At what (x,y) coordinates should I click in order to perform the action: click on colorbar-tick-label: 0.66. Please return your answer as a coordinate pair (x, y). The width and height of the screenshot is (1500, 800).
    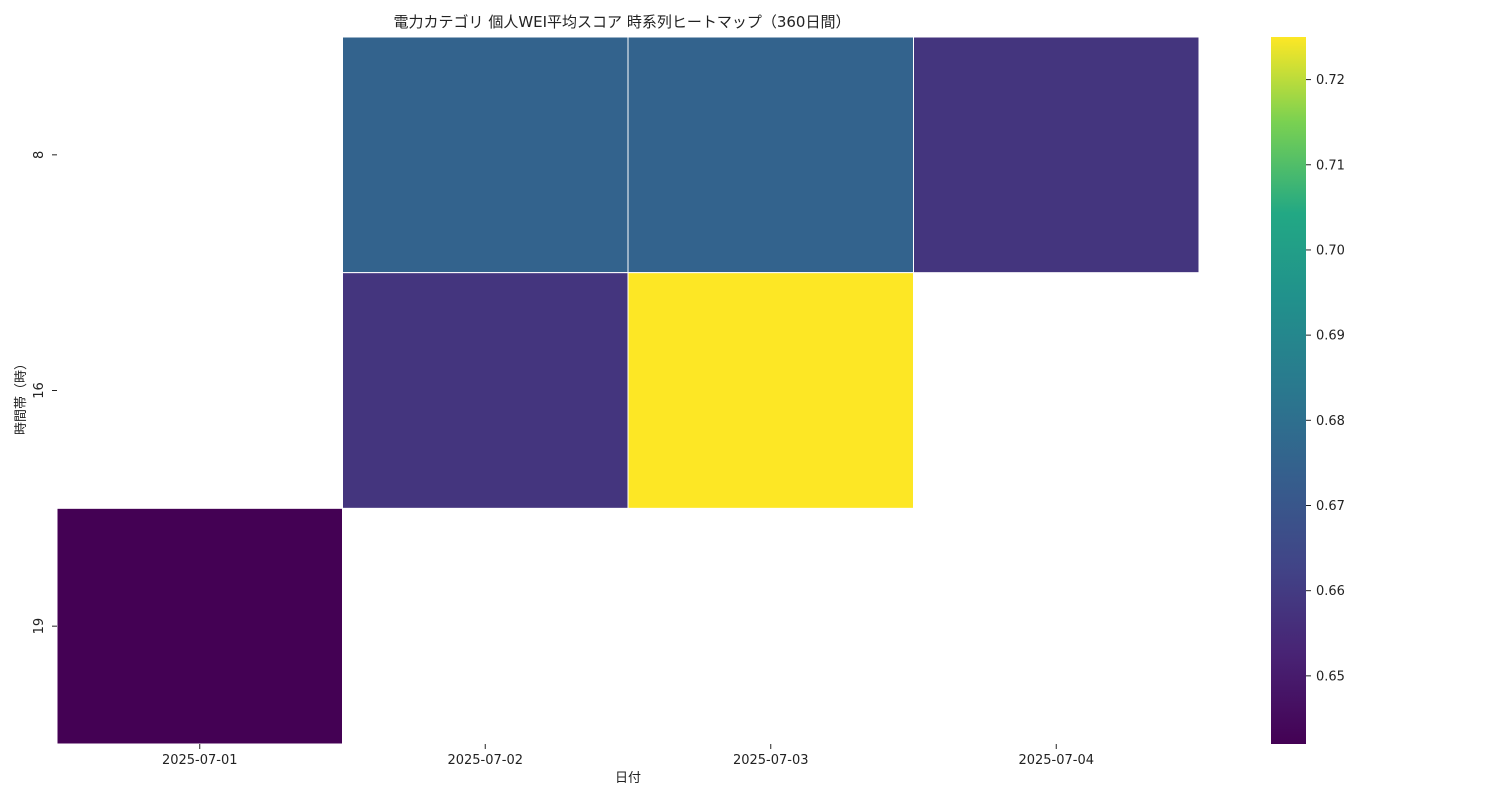
    Looking at the image, I should click on (1330, 591).